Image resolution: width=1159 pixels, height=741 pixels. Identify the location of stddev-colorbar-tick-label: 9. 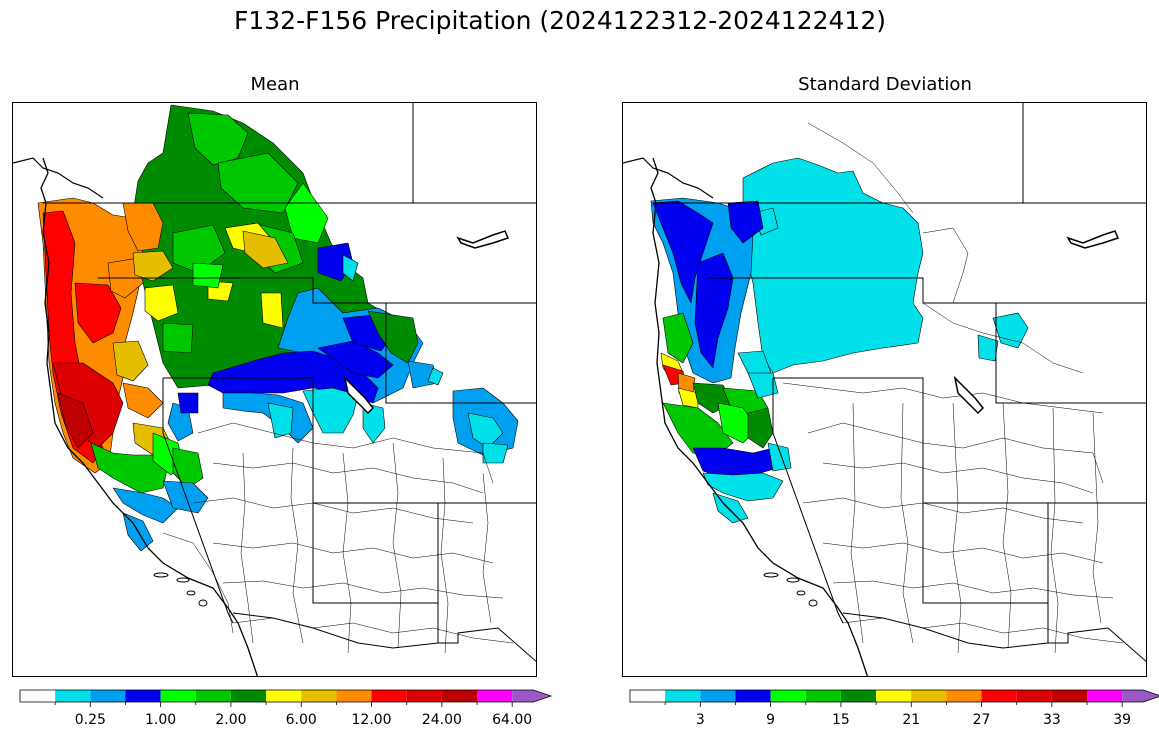
(771, 720).